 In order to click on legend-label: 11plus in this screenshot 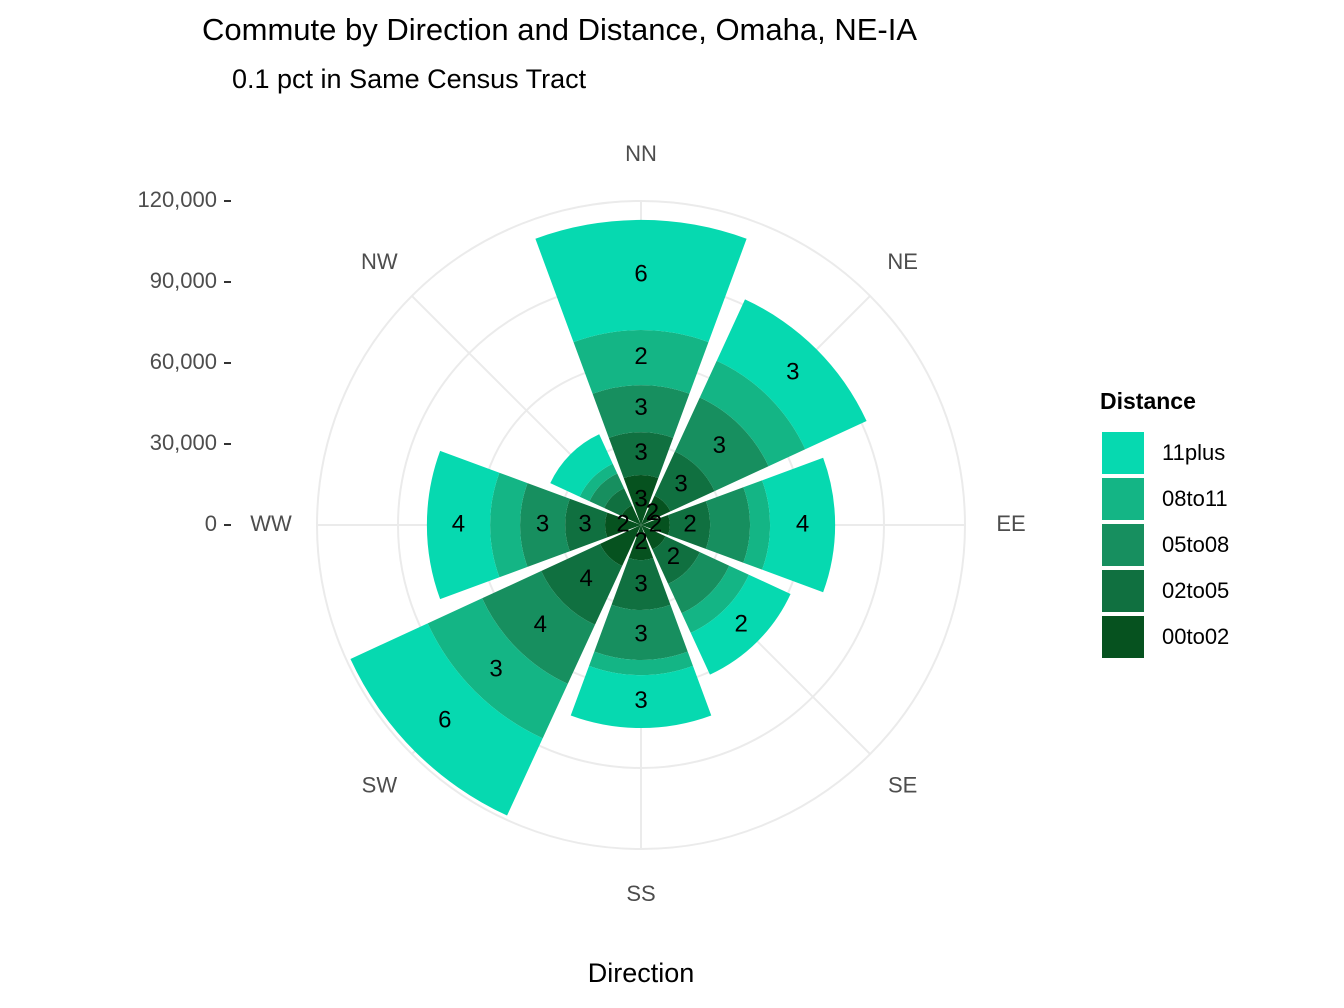, I will do `click(1193, 452)`.